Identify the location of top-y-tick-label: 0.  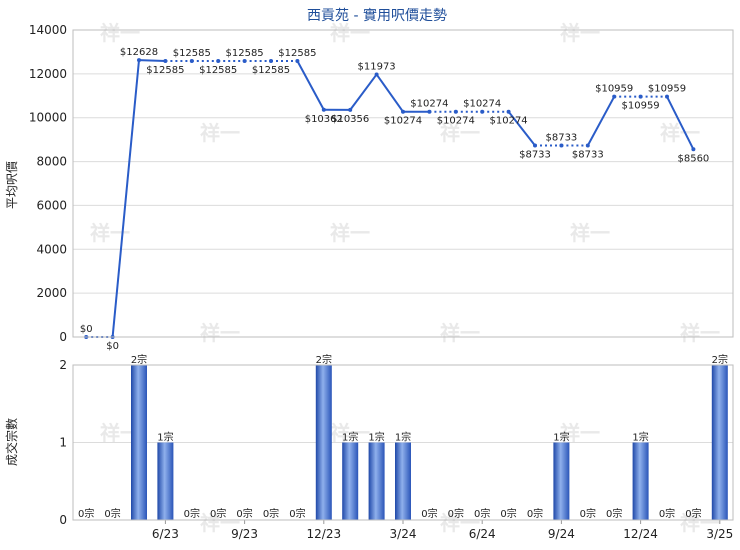
(63, 337).